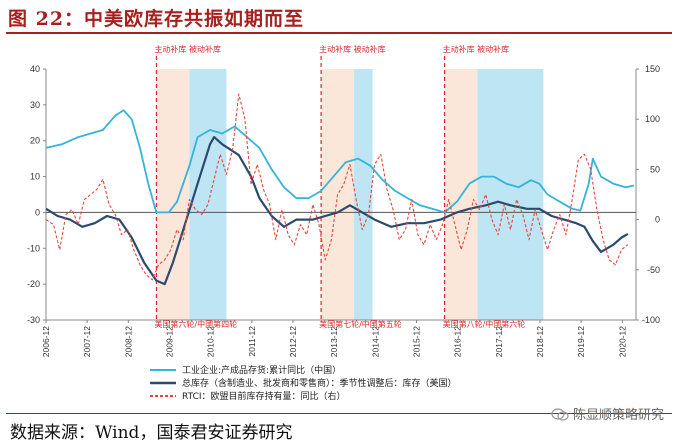 This screenshot has height=448, width=678. I want to click on x-tick-label: 2019-12, so click(581, 341).